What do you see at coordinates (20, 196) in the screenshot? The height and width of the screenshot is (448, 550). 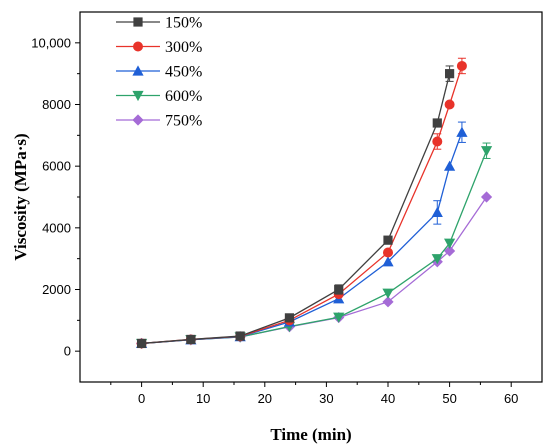 I see `y-axis-title: Viscosity (MPa·s)` at bounding box center [20, 196].